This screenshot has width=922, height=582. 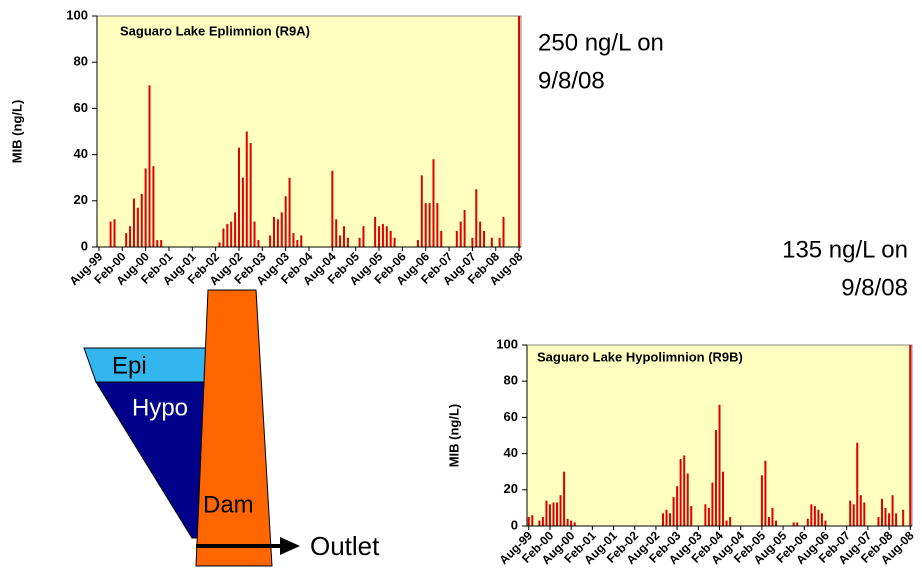 I want to click on dam-label: Dam, so click(x=228, y=504).